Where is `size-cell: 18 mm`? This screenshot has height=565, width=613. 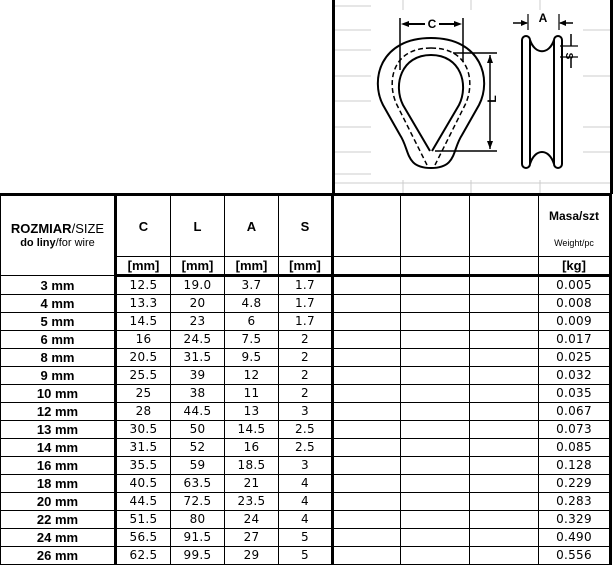 size-cell: 18 mm is located at coordinates (58, 483).